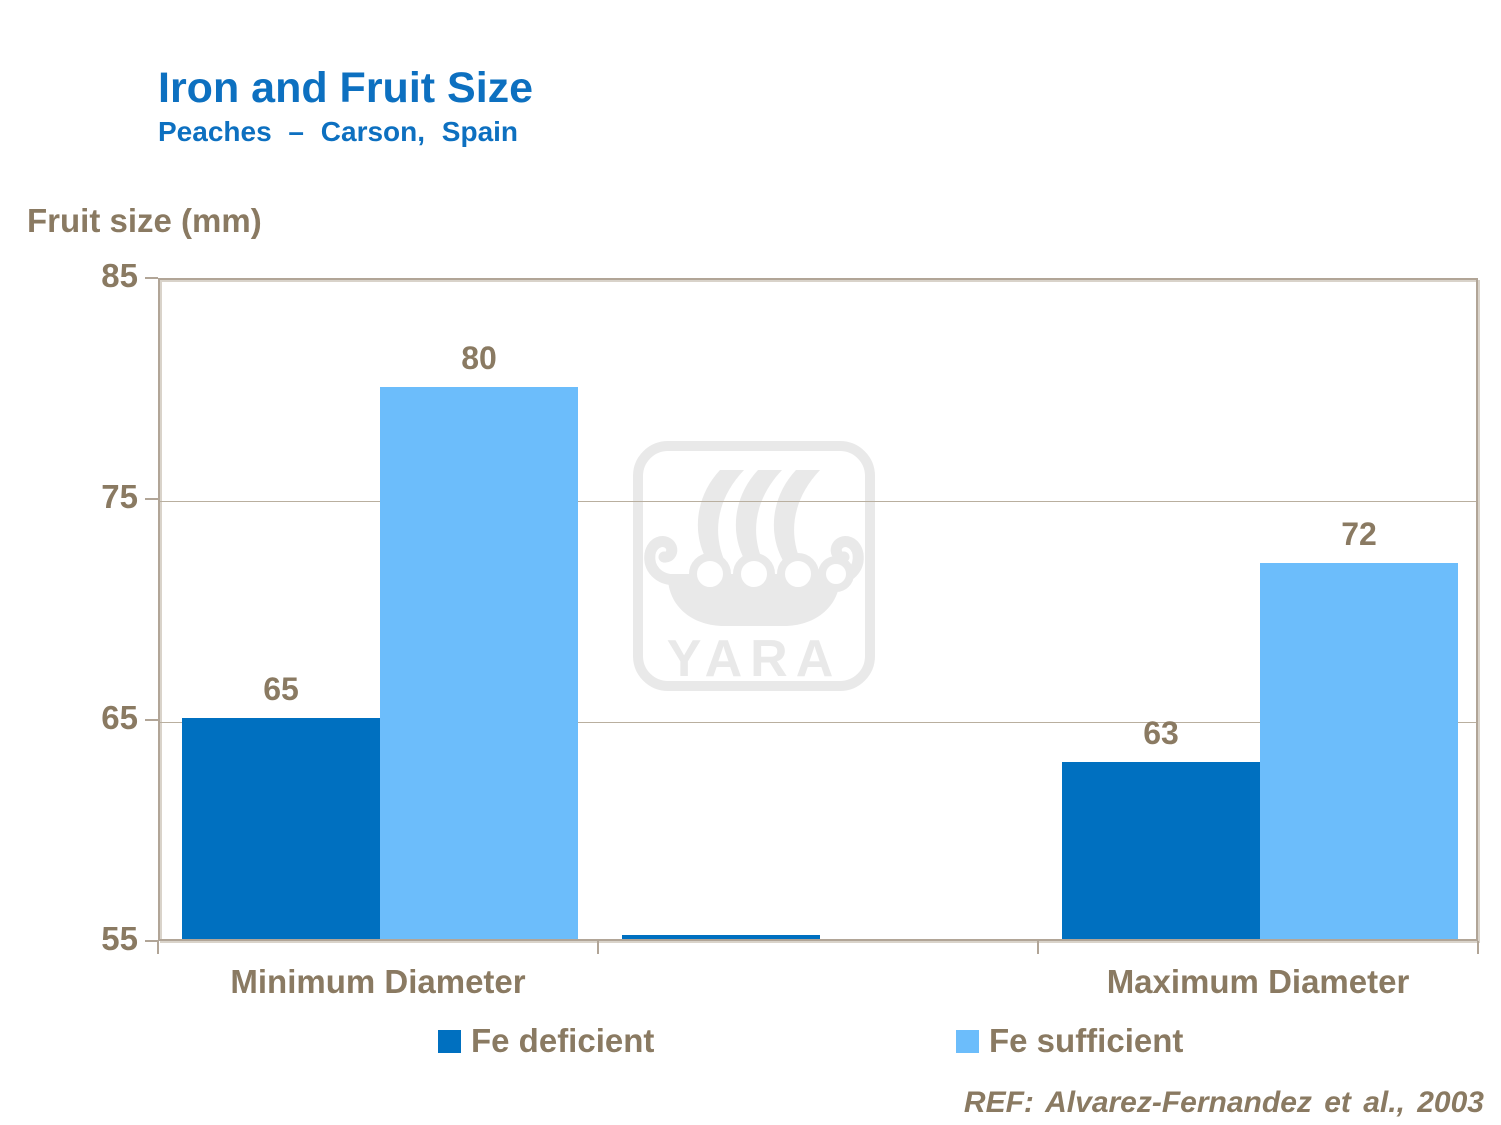  I want to click on baseline-artifact-bar, so click(721, 937).